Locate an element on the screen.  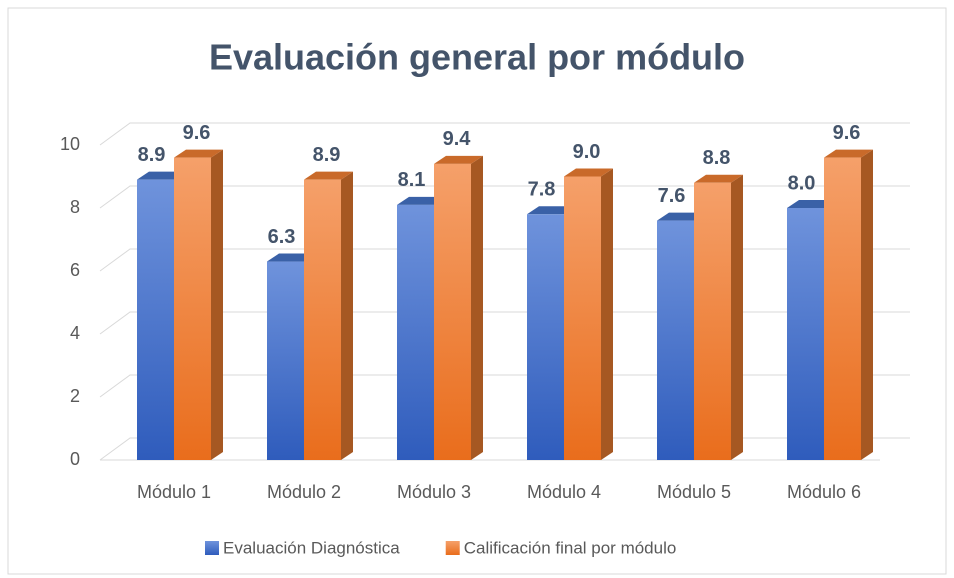
x-tick-label: Módulo 2 is located at coordinates (304, 492).